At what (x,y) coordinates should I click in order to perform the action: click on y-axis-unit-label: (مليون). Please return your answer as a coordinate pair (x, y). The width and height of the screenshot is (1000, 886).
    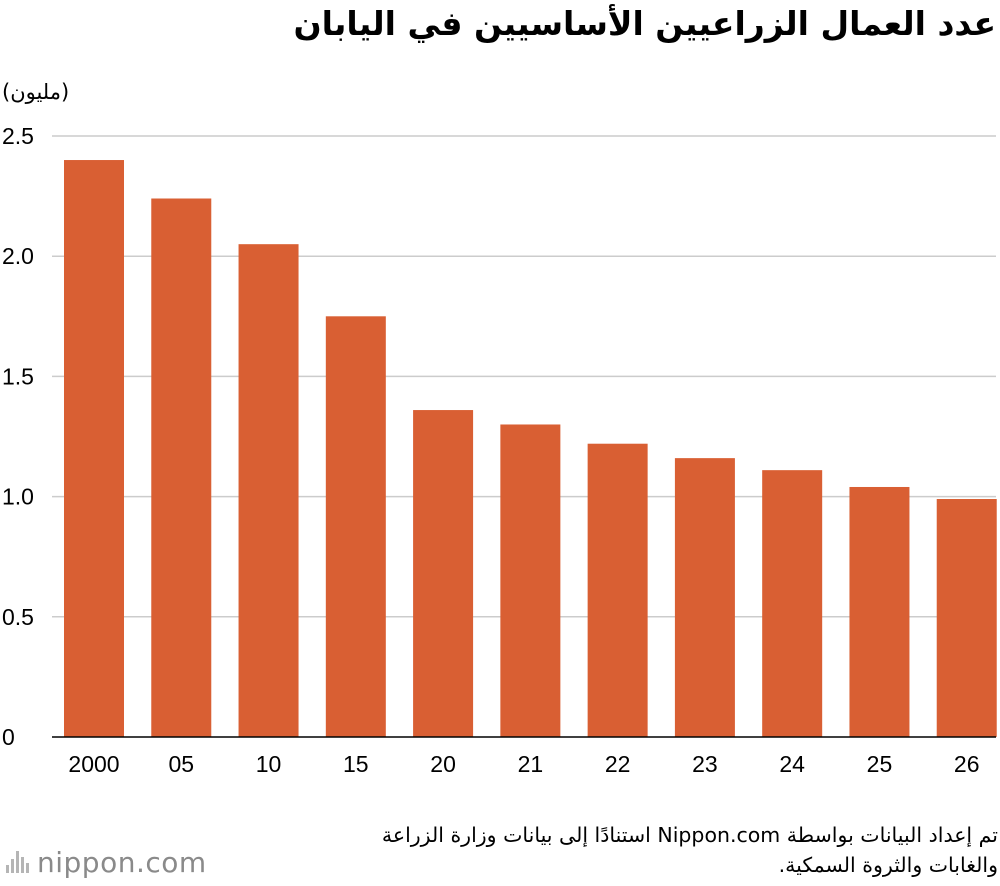
    Looking at the image, I should click on (36, 92).